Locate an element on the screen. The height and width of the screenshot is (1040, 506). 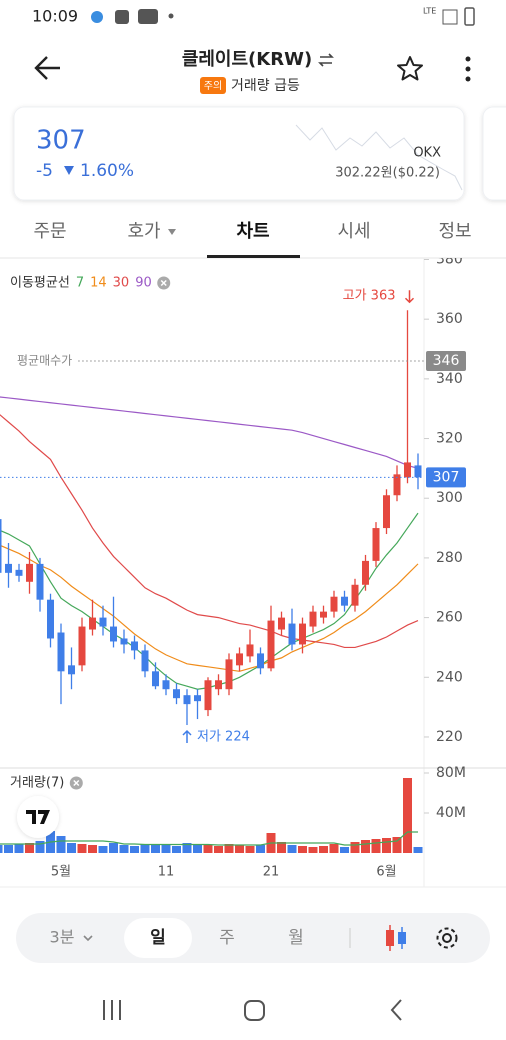
price-tag-label: 307 is located at coordinates (446, 477).